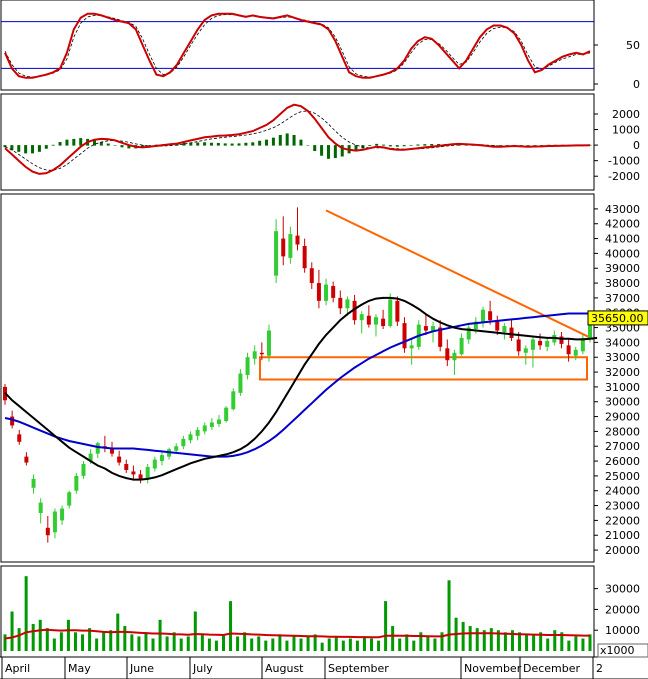 This screenshot has height=679, width=648. What do you see at coordinates (622, 431) in the screenshot?
I see `y-tick-label: 28000` at bounding box center [622, 431].